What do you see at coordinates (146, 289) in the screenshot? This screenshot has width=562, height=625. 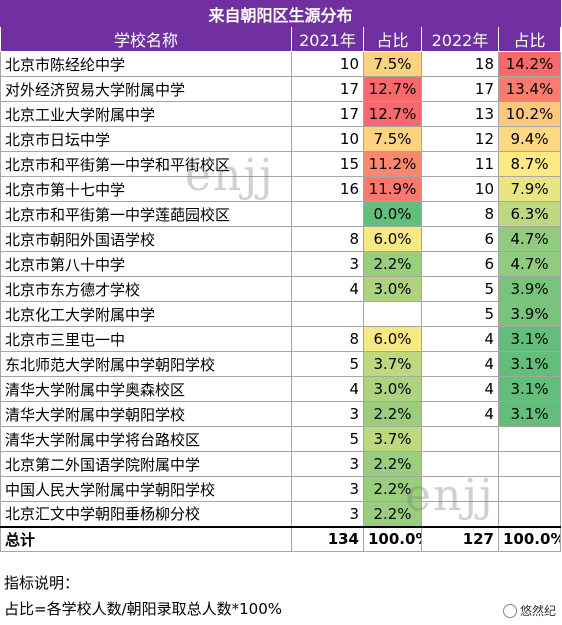 I see `school-name-cell: 北京市东方德才学校` at bounding box center [146, 289].